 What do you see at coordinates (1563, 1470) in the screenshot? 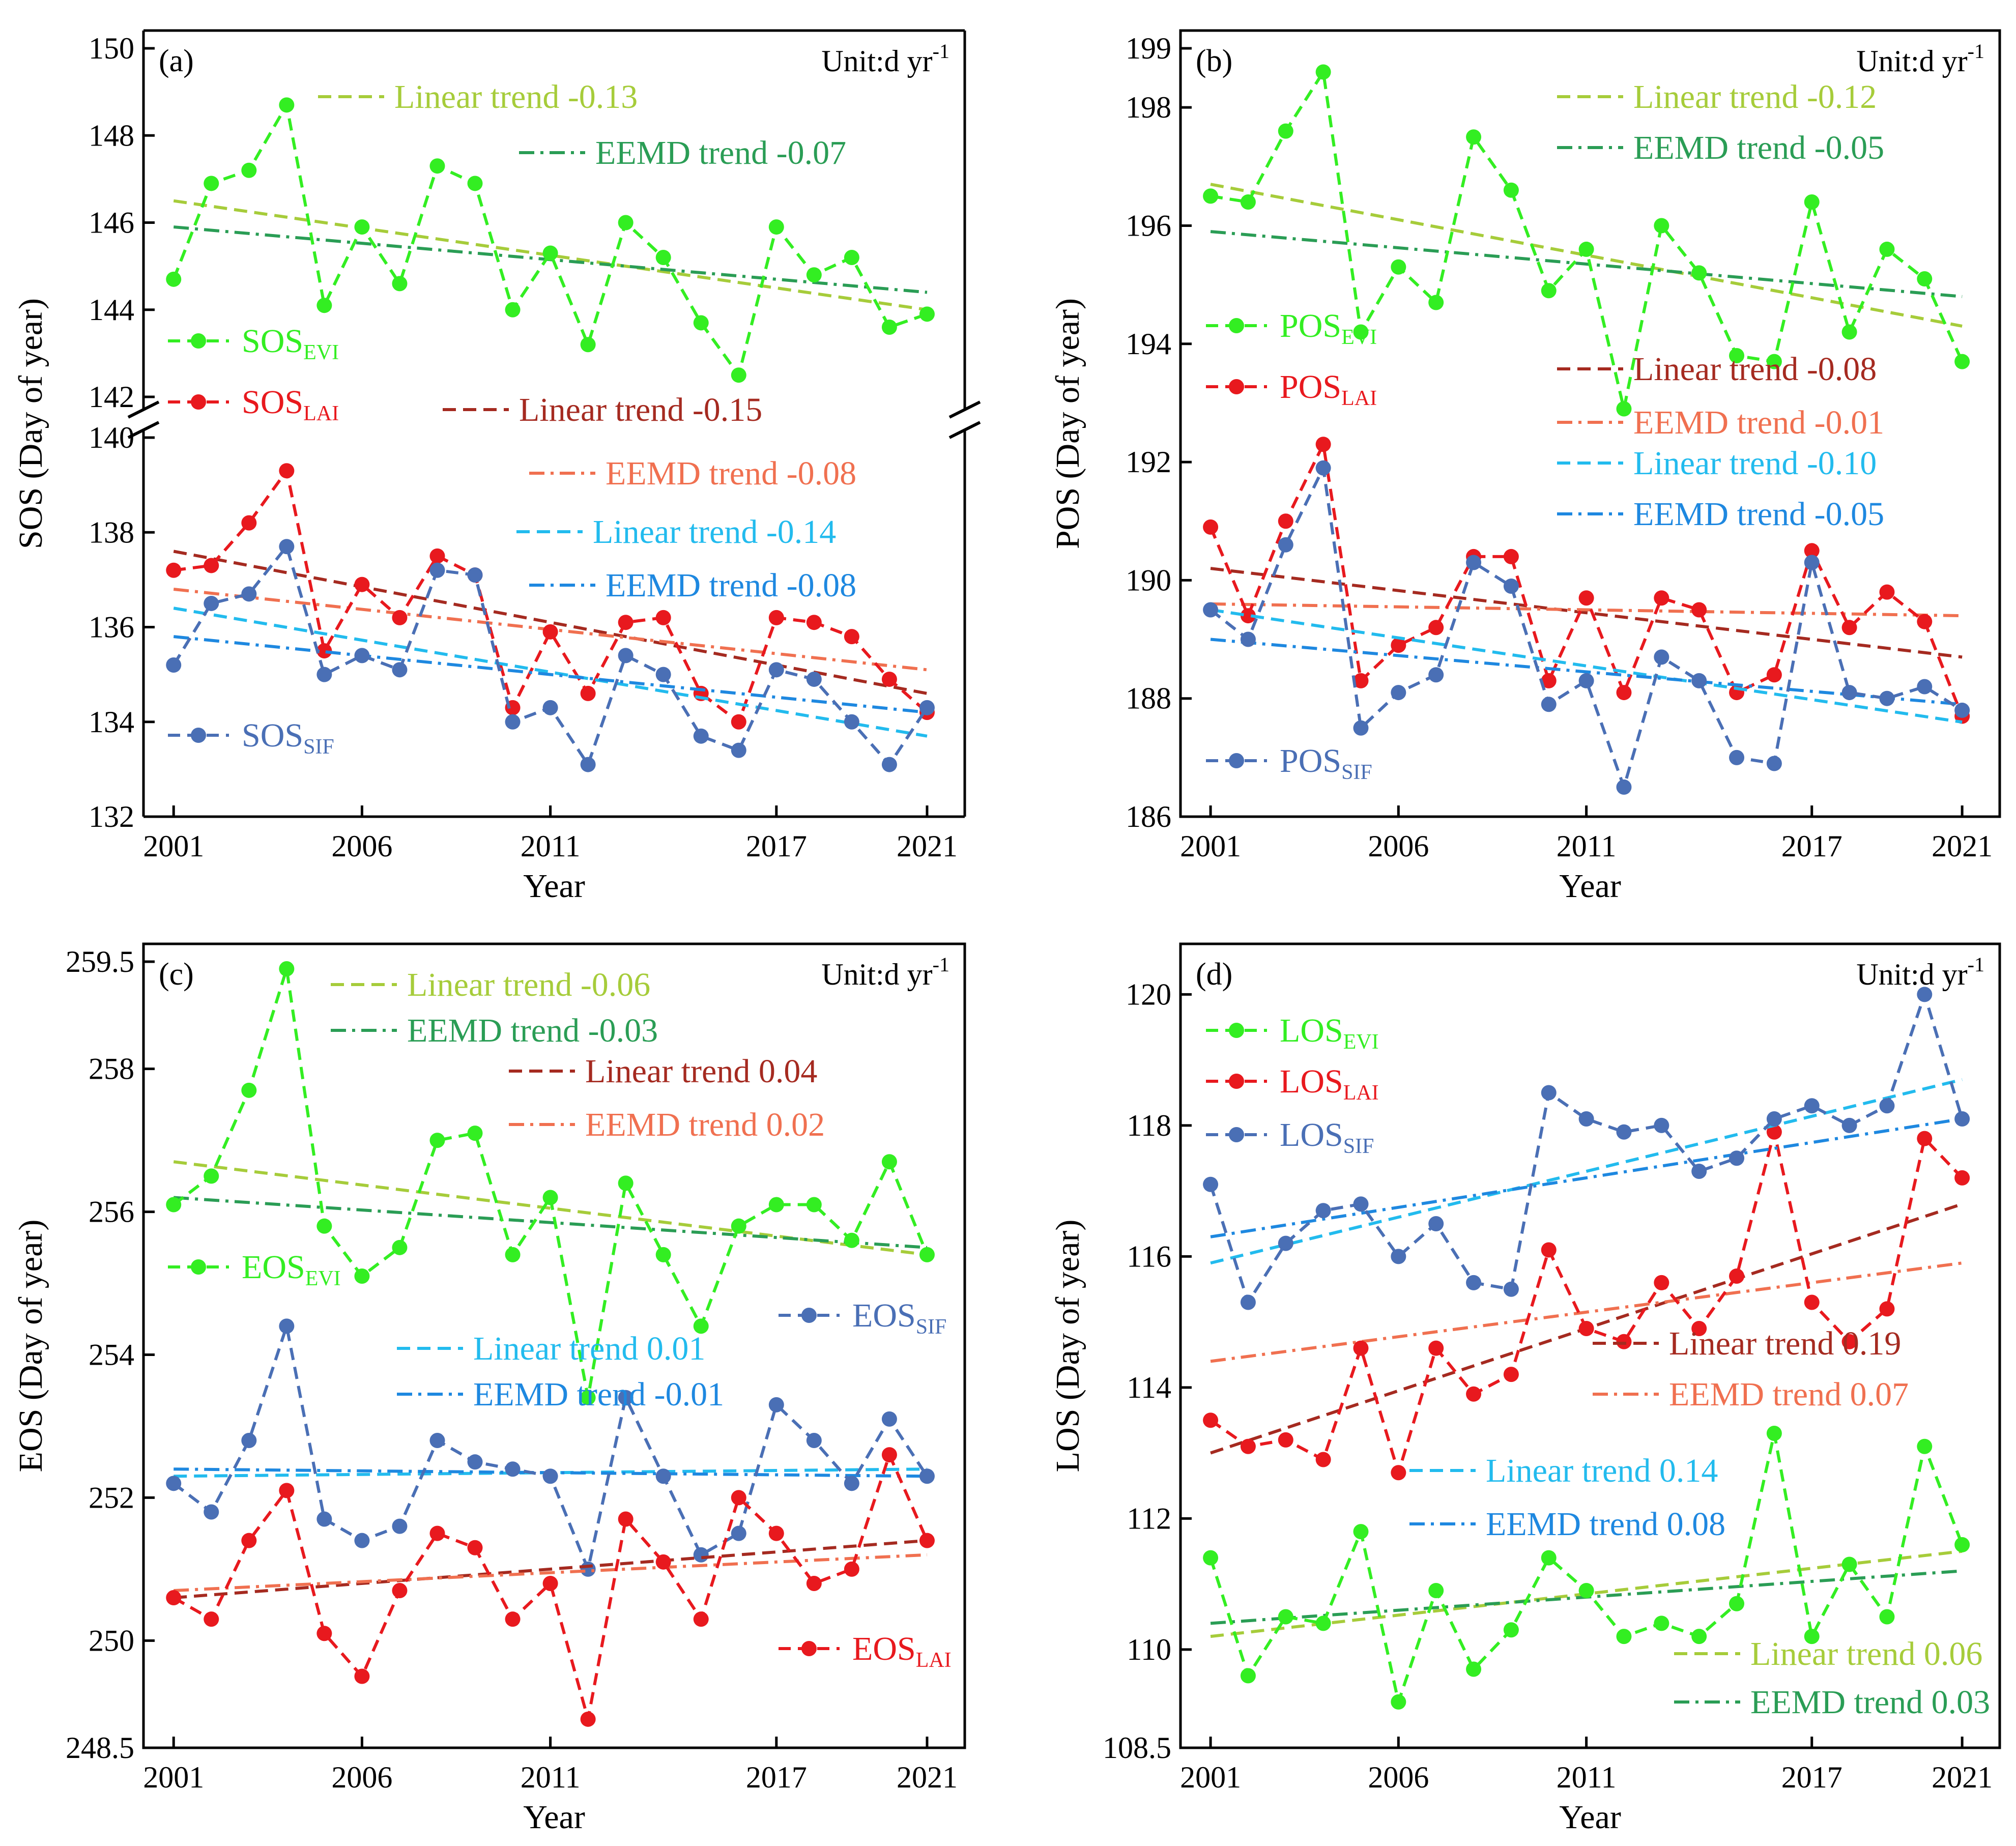
I see `legend-entry-trend: Linear trend 0.14` at bounding box center [1563, 1470].